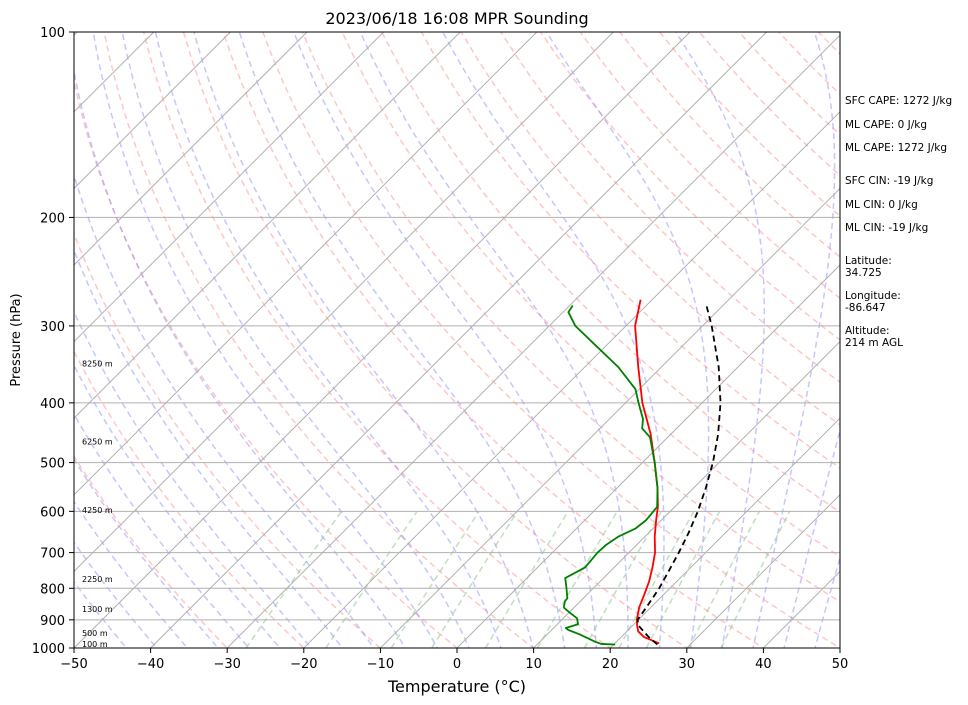 The width and height of the screenshot is (968, 705). Describe the element at coordinates (457, 664) in the screenshot. I see `x-tick-label: 0` at that location.